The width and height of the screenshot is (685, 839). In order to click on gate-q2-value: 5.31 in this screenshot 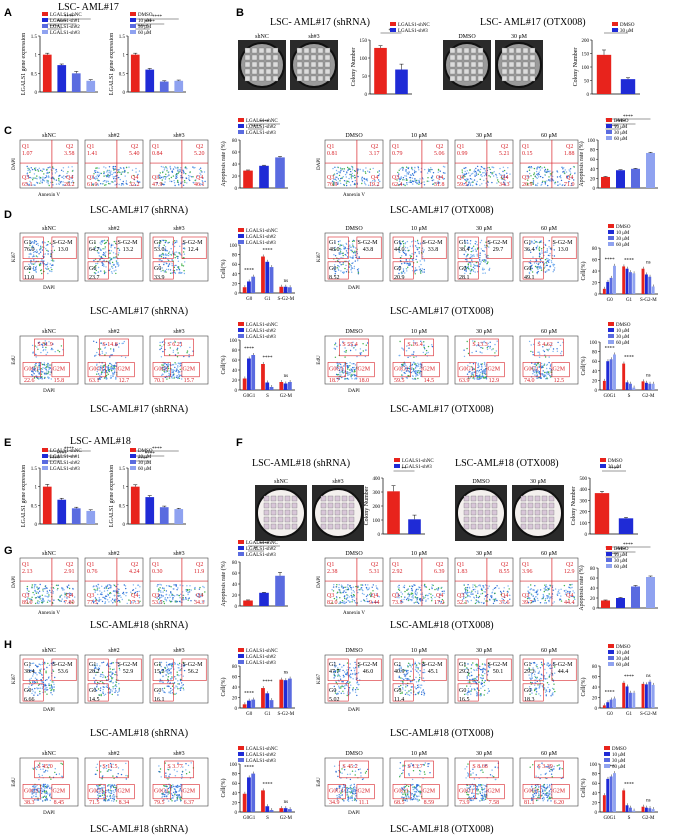, I will do `click(374, 572)`.